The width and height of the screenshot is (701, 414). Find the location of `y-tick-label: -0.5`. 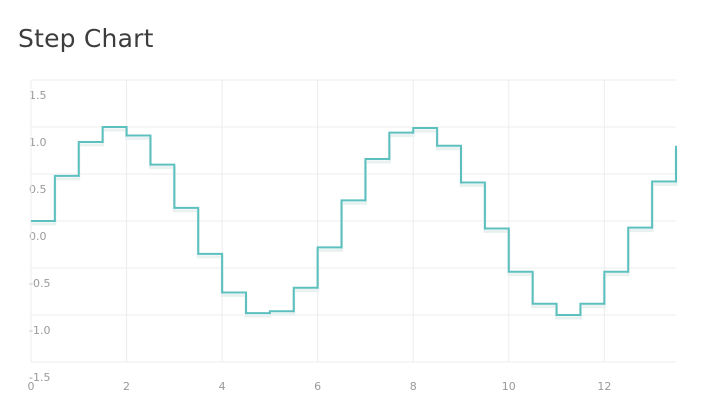

y-tick-label: -0.5 is located at coordinates (39, 283).